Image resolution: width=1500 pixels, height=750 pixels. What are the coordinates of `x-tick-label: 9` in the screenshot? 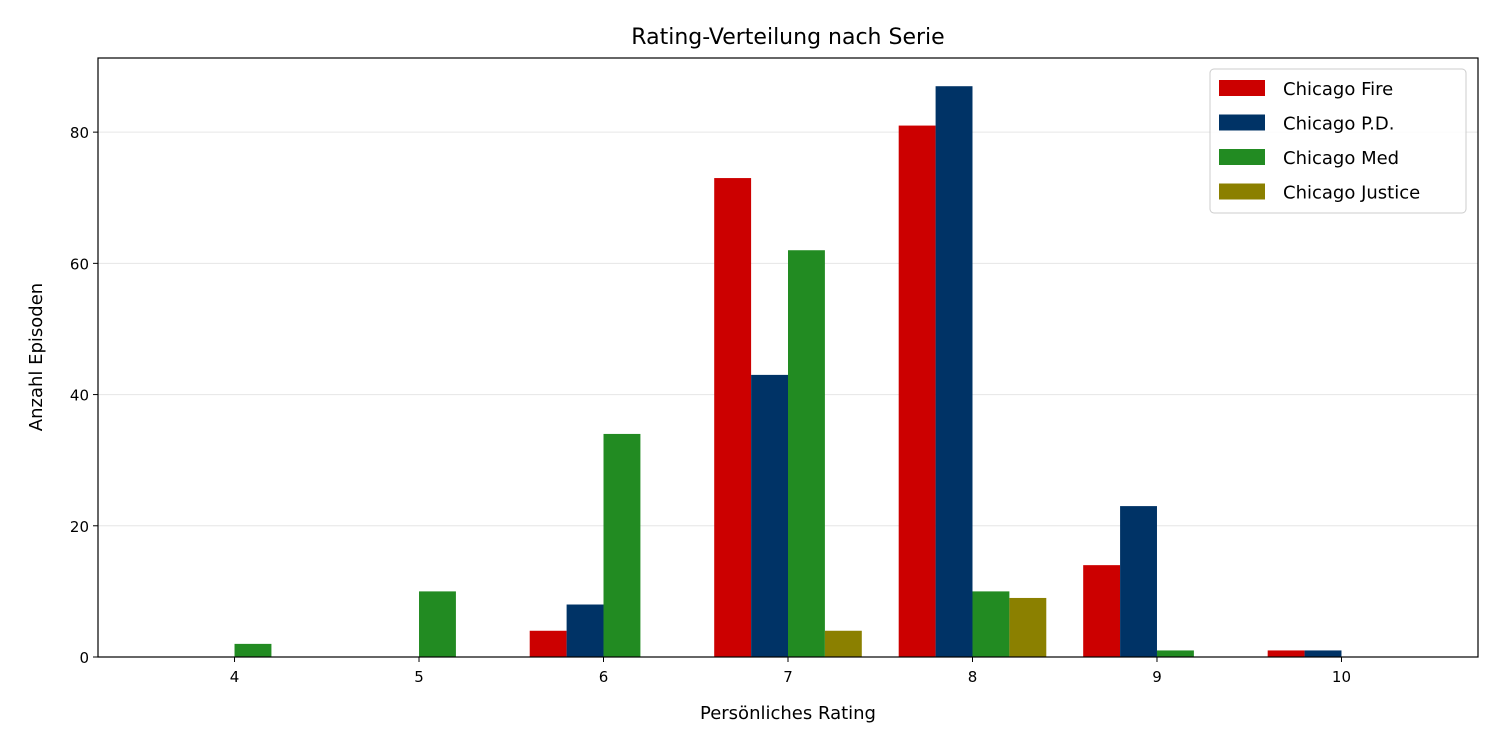 It's located at (1157, 677).